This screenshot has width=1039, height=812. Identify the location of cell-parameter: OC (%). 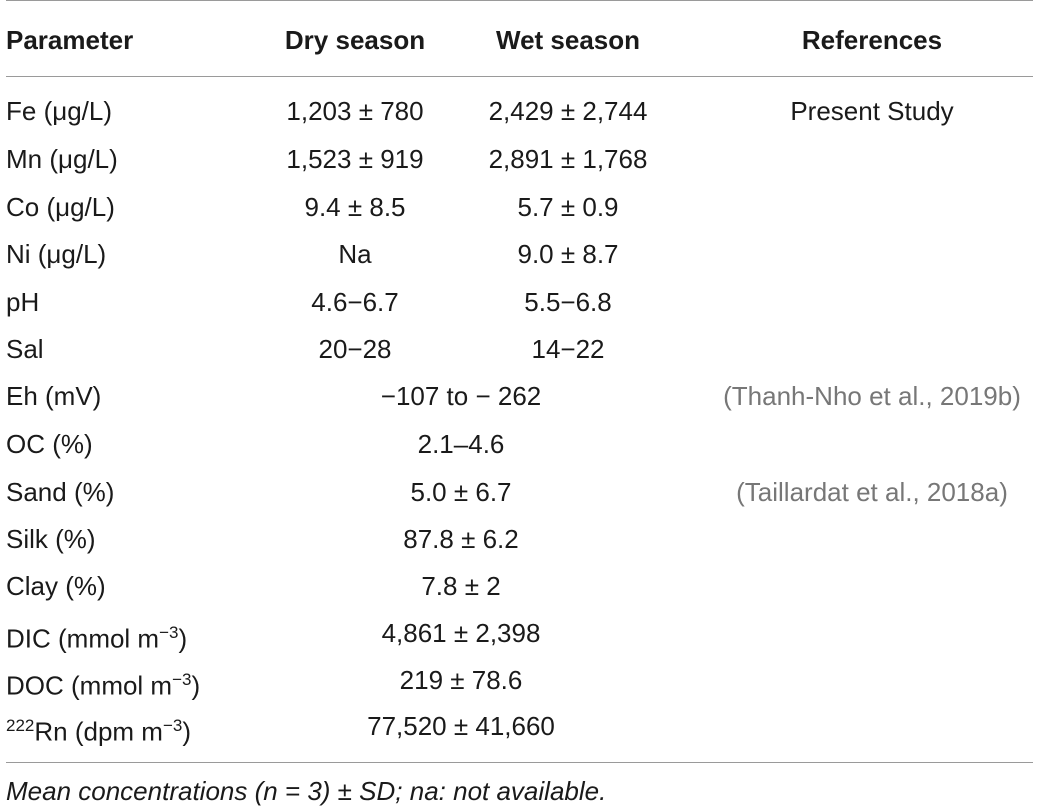
(49, 444).